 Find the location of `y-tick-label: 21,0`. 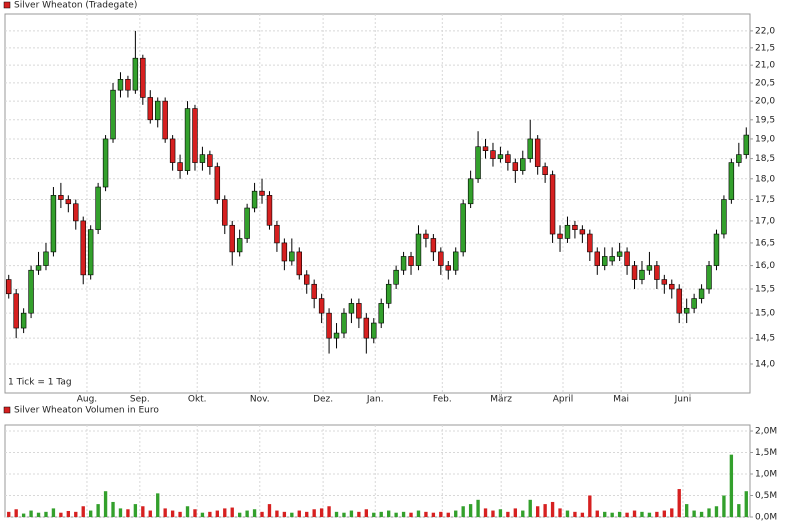

y-tick-label: 21,0 is located at coordinates (765, 66).